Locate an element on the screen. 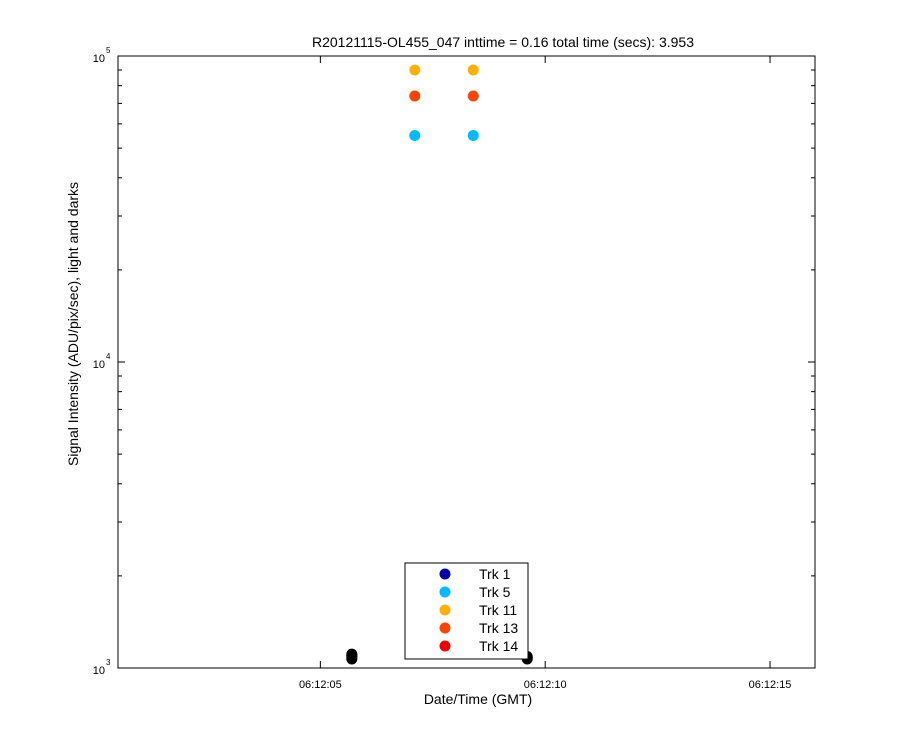 This screenshot has height=750, width=900. y-tick-label-exponent: 3 is located at coordinates (108, 662).